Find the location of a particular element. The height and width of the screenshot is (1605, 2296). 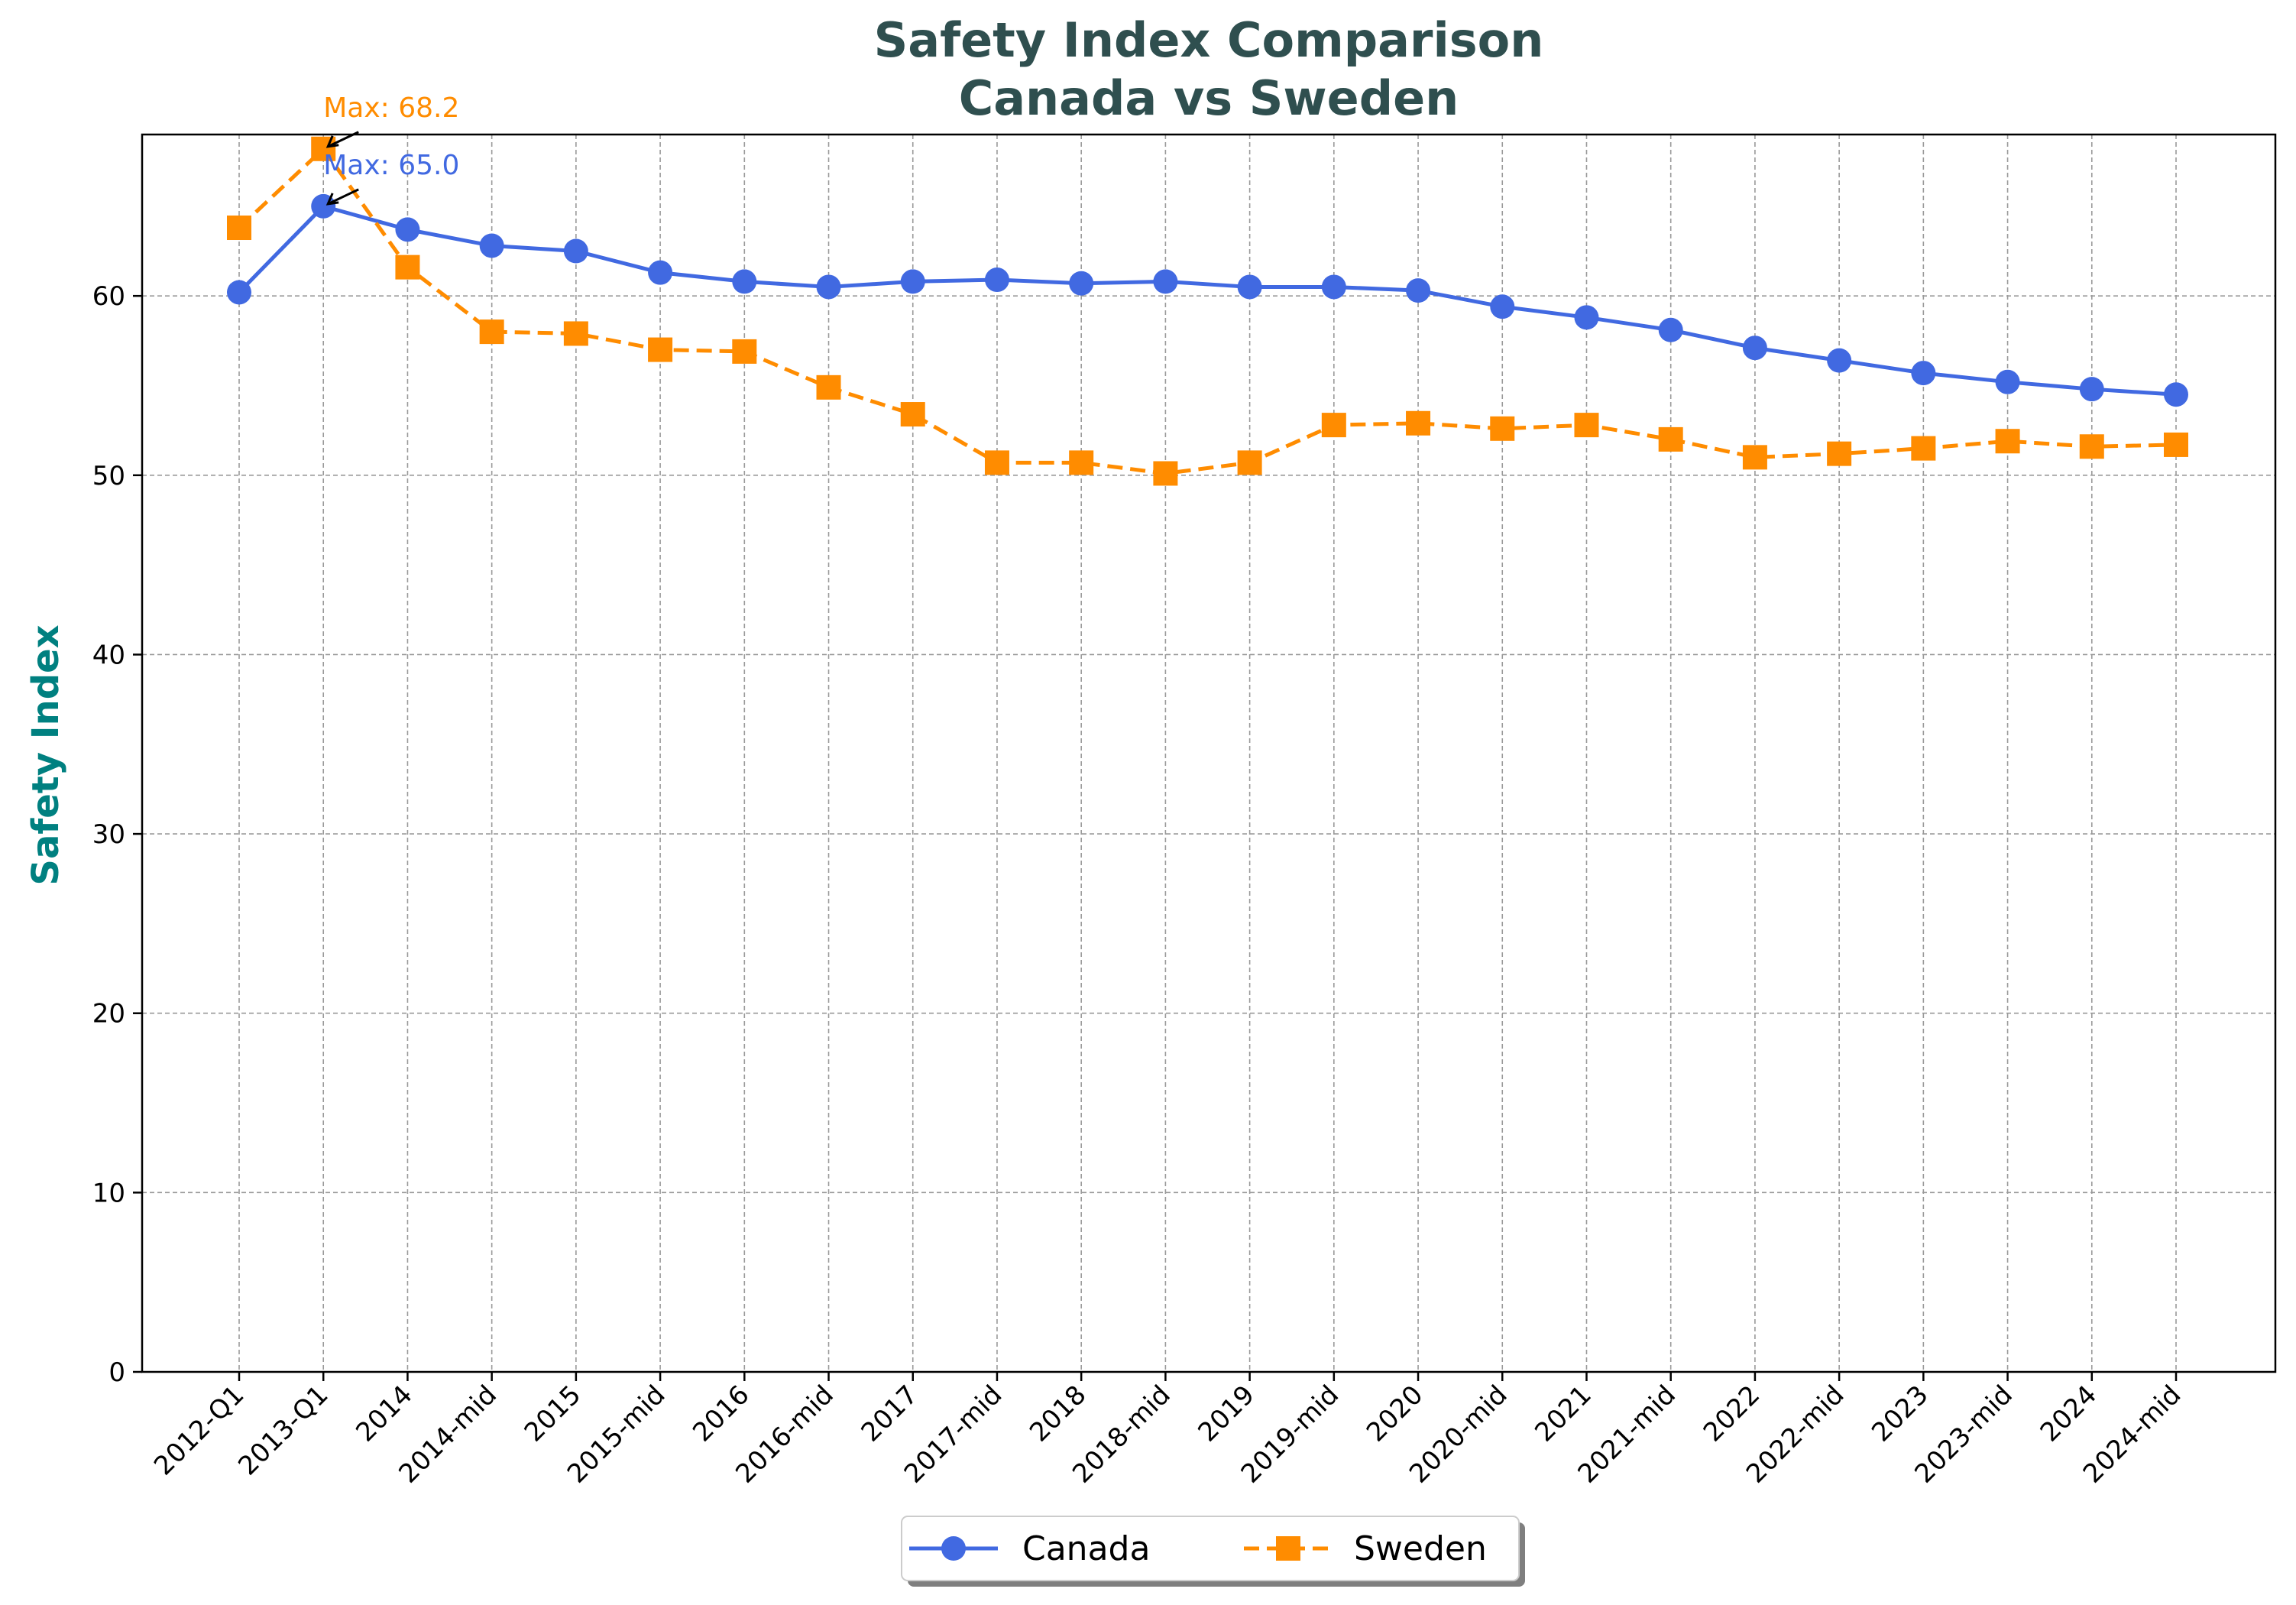

annotation-label: Max: 65.0 is located at coordinates (391, 165).